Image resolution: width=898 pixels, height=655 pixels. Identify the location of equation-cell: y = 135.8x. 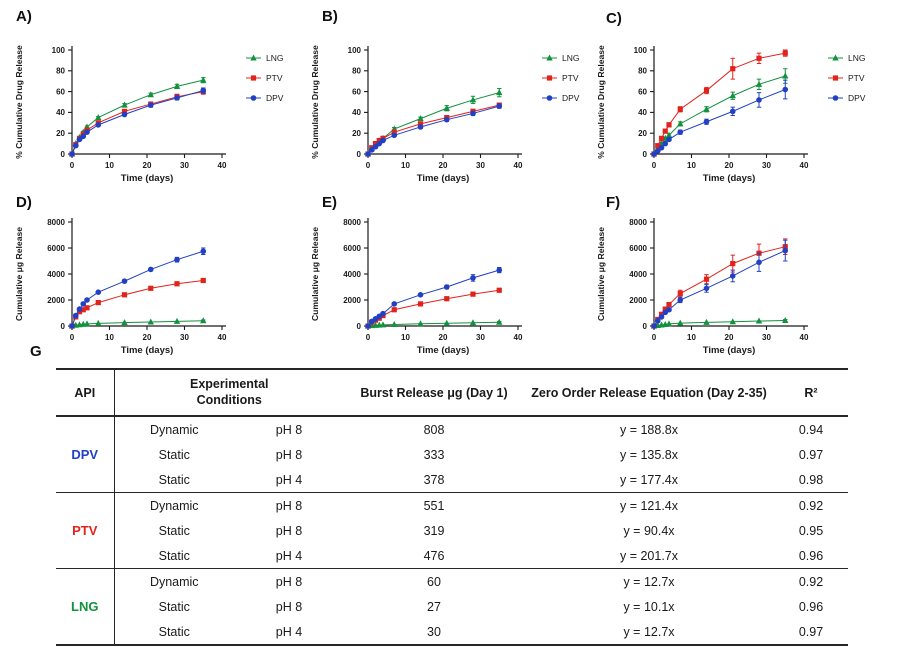
(649, 454).